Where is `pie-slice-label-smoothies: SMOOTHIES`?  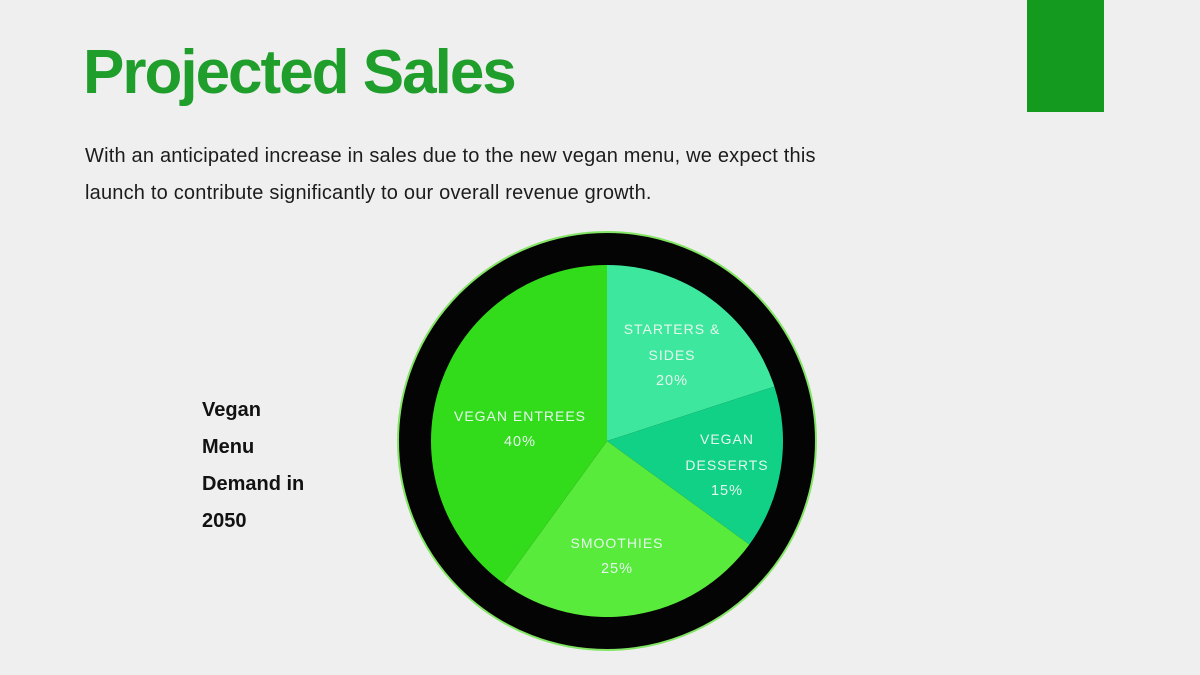
pie-slice-label-smoothies: SMOOTHIES is located at coordinates (616, 543).